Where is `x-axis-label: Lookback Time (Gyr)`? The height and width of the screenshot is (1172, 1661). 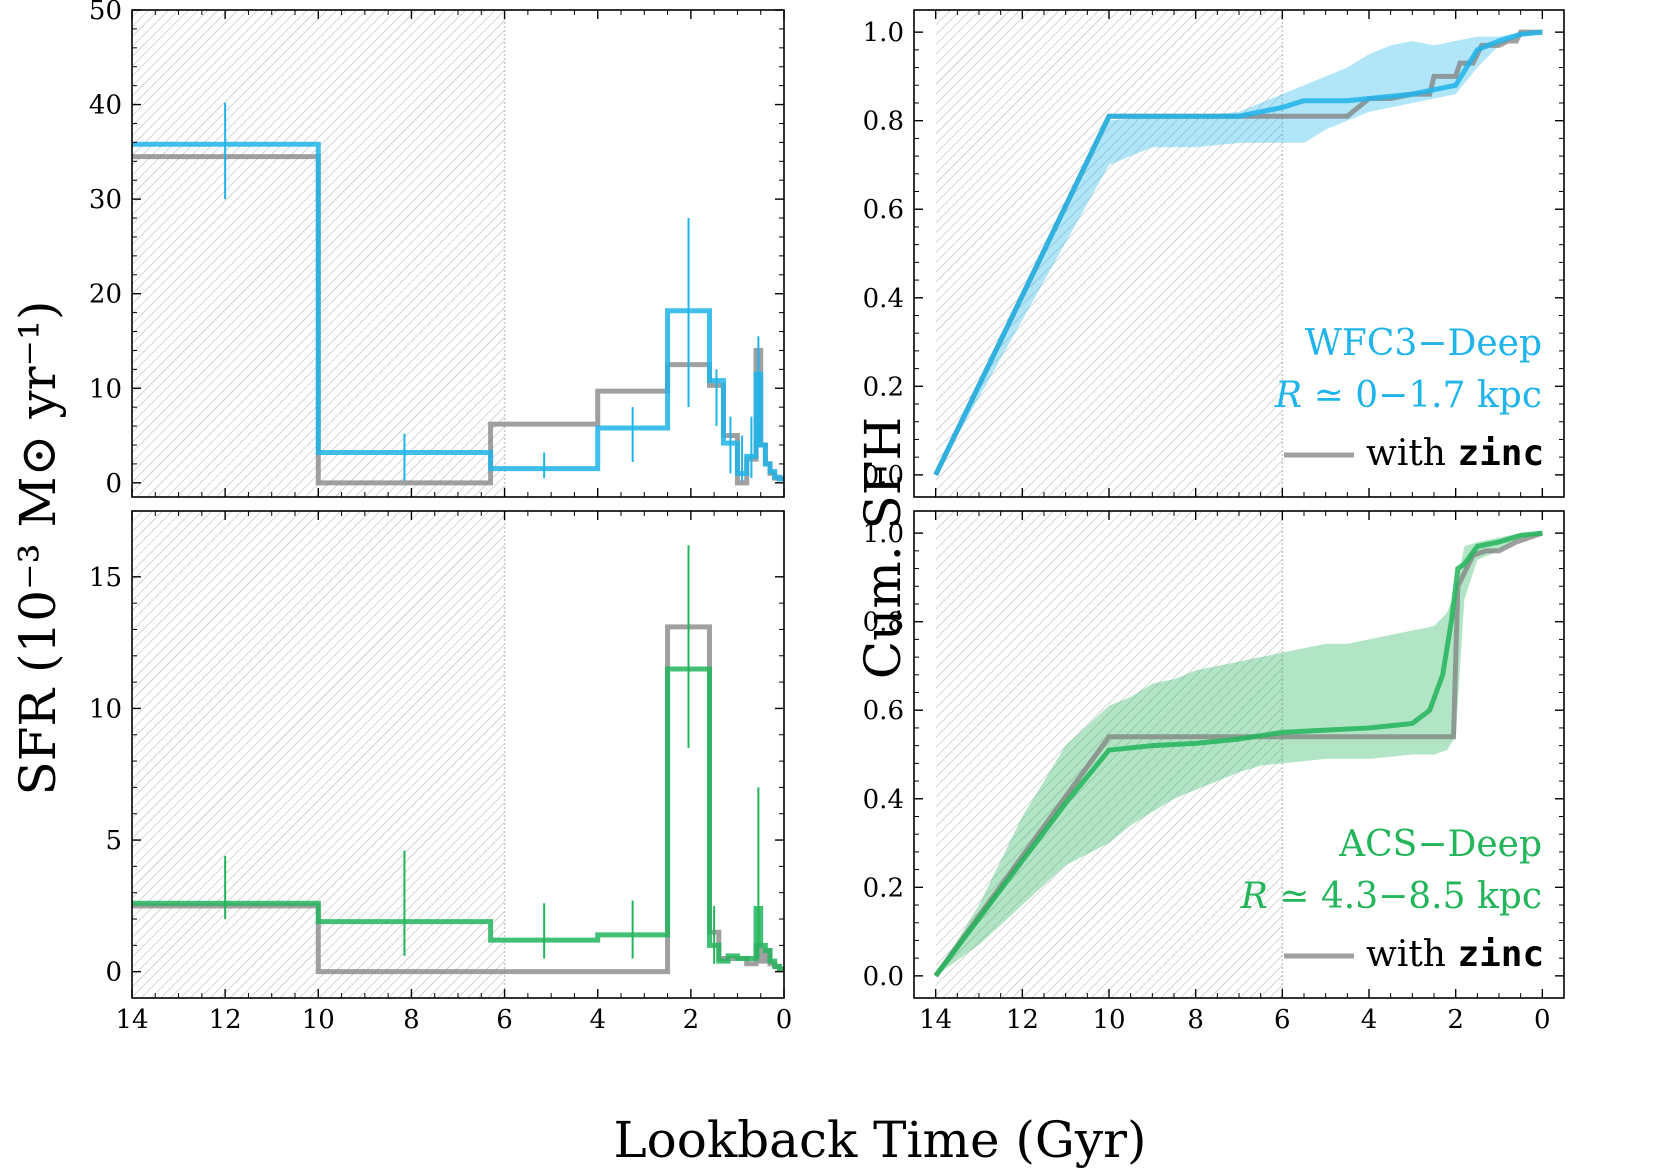 x-axis-label: Lookback Time (Gyr) is located at coordinates (879, 1140).